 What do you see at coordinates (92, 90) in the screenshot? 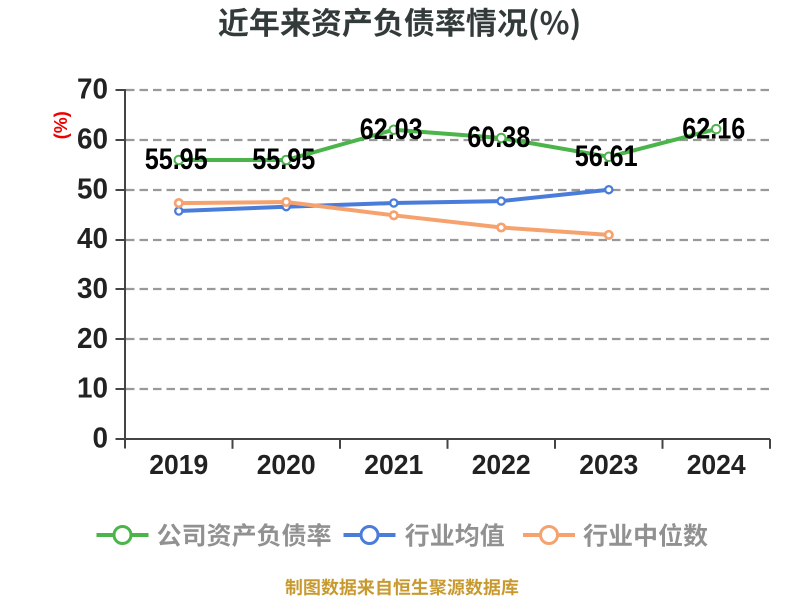
I see `svg-text: 70` at bounding box center [92, 90].